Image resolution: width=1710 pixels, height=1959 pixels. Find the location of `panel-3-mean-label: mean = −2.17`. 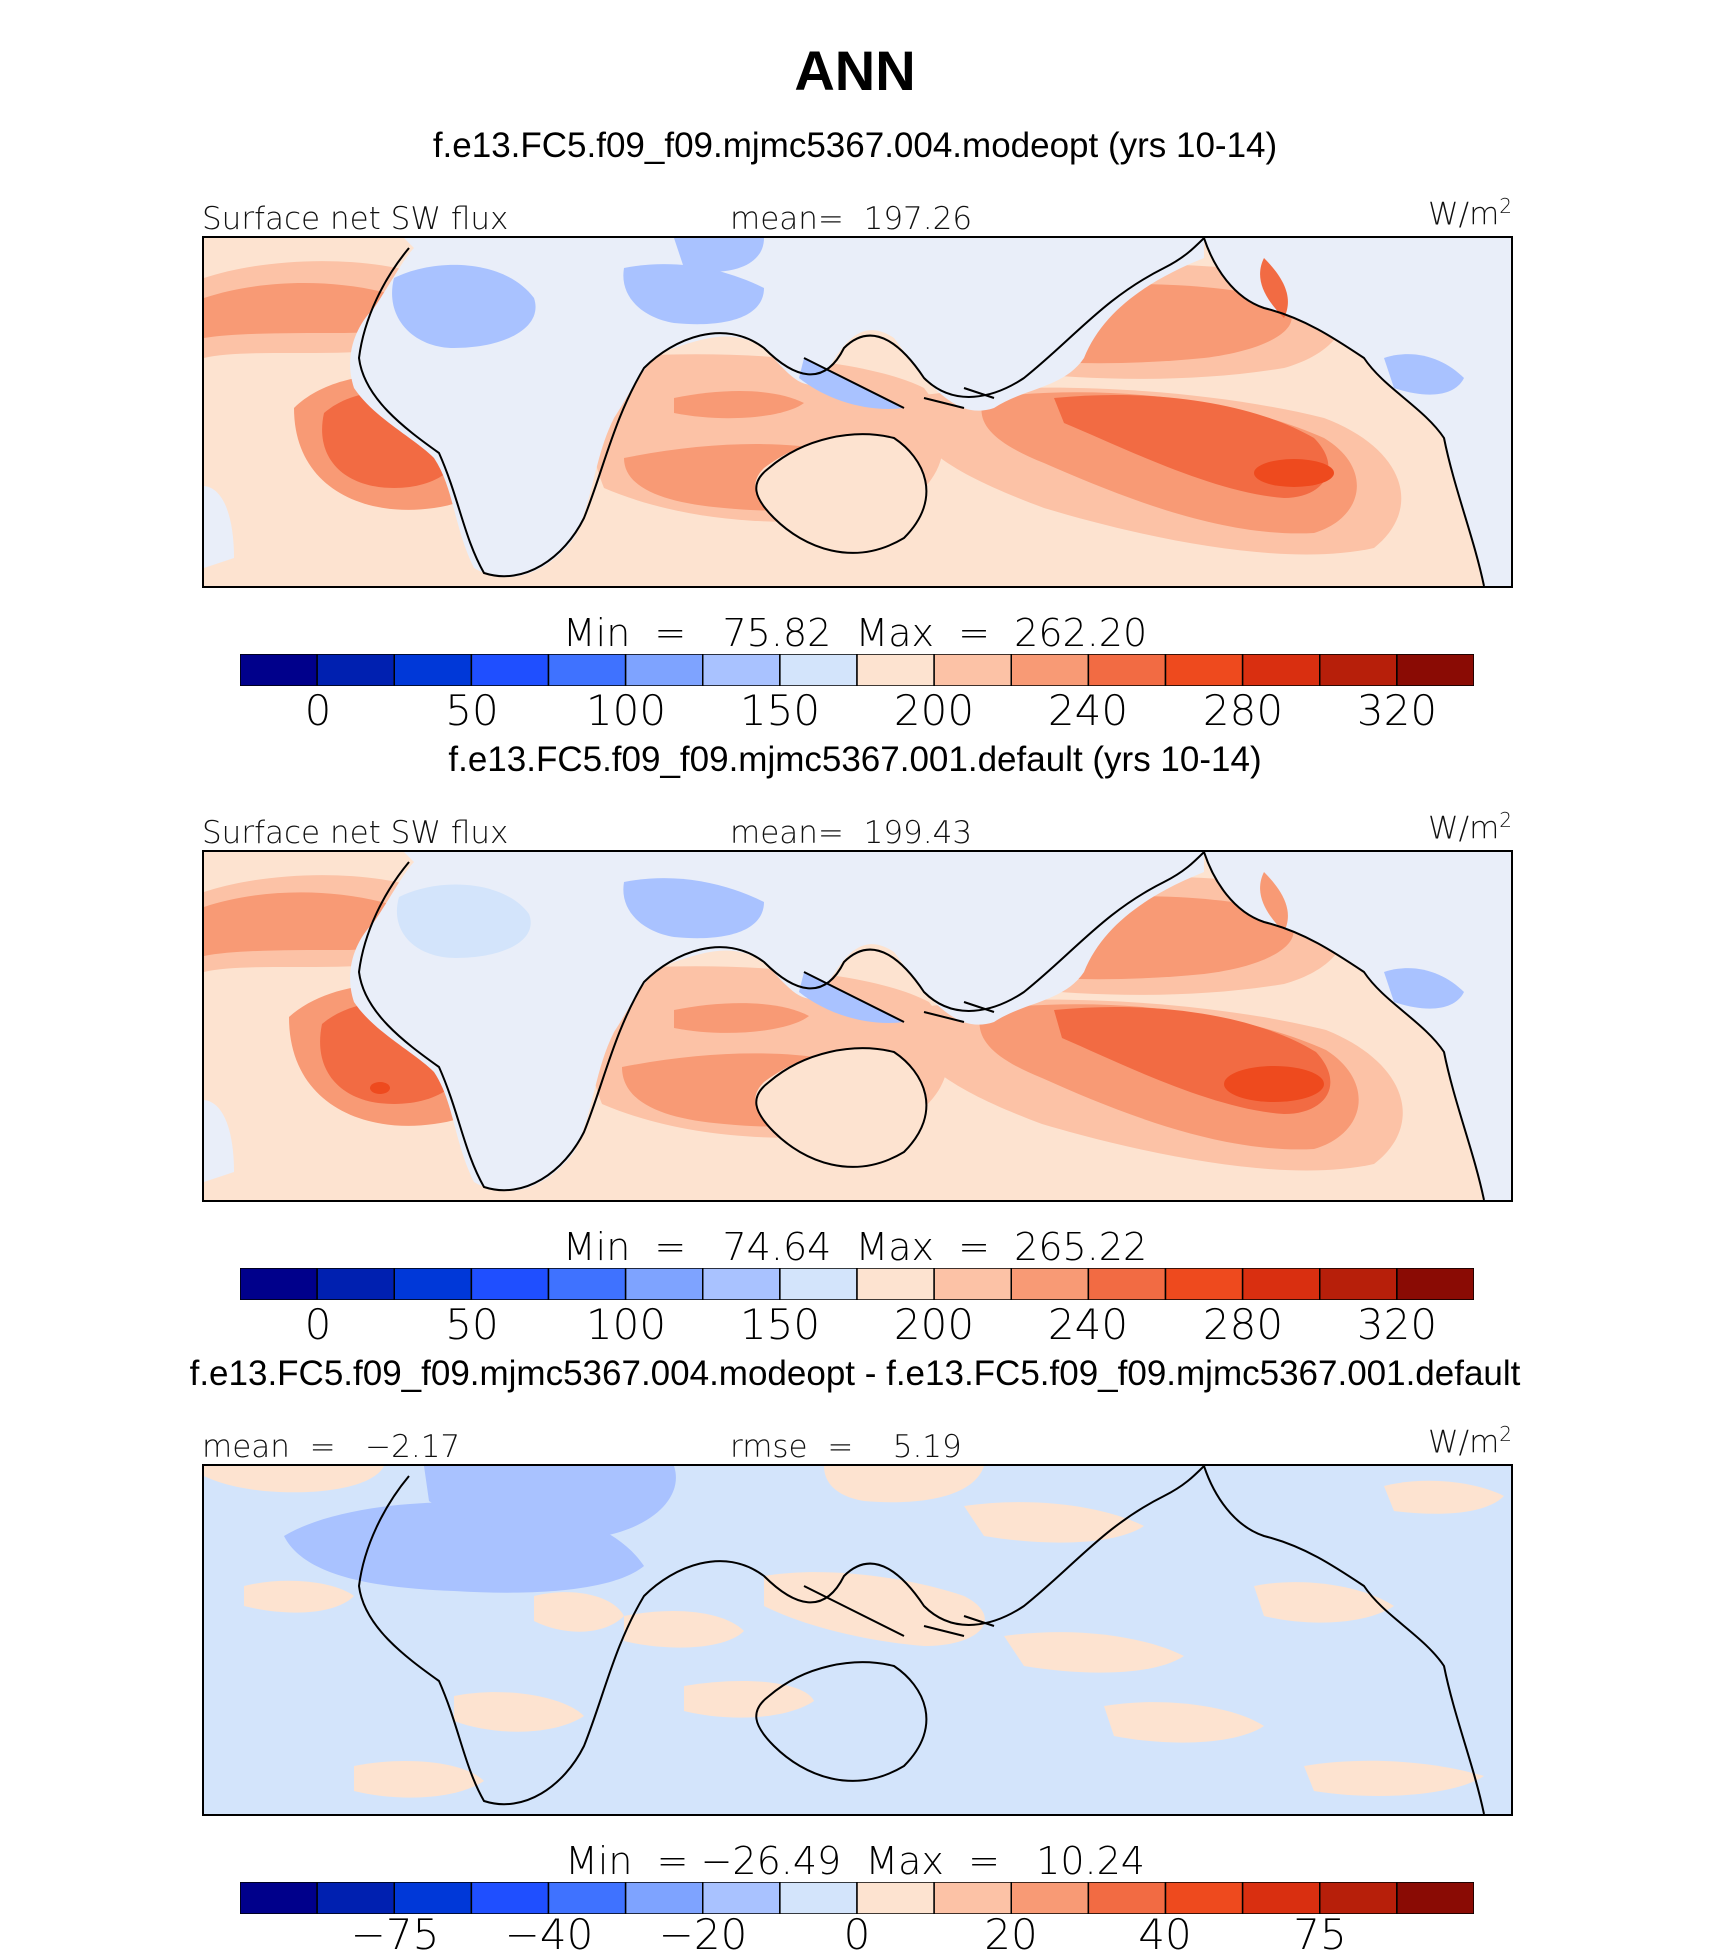

panel-3-mean-label: mean = −2.17 is located at coordinates (331, 1447).